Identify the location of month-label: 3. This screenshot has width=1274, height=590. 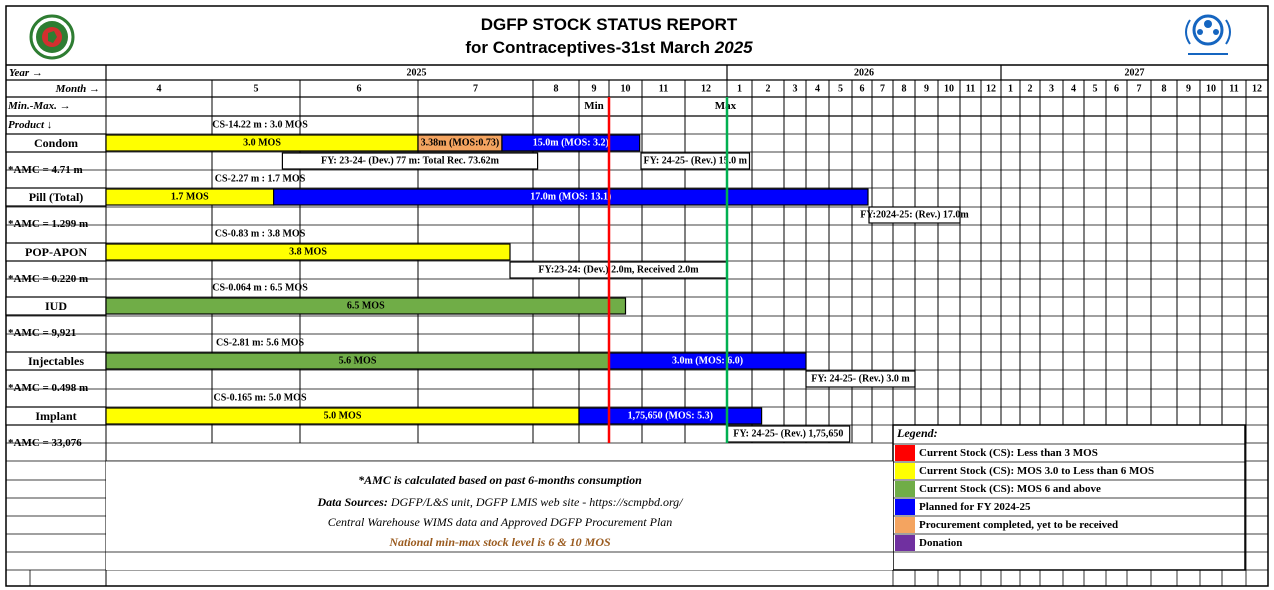
(1051, 89).